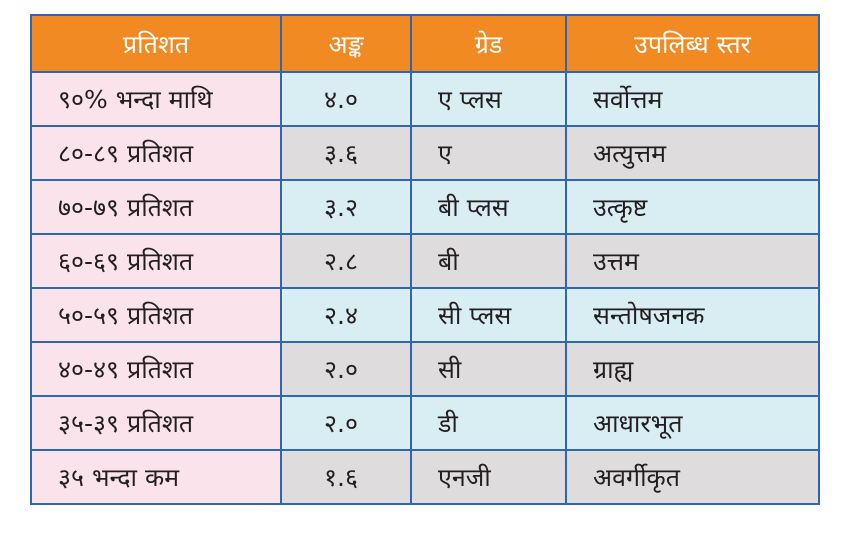  I want to click on table-row: ५०-५९ प्रतिशत २.४ सी प्लस सन्तोषजनक, so click(425, 315).